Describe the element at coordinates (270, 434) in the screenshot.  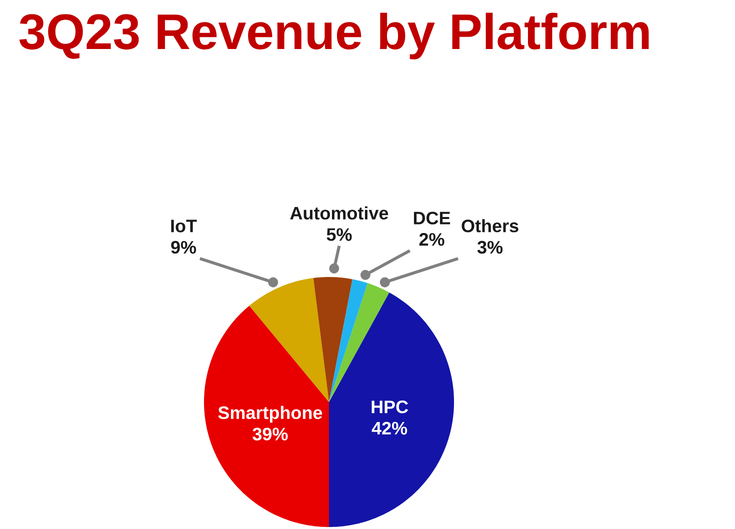
I see `data-label: 39%` at that location.